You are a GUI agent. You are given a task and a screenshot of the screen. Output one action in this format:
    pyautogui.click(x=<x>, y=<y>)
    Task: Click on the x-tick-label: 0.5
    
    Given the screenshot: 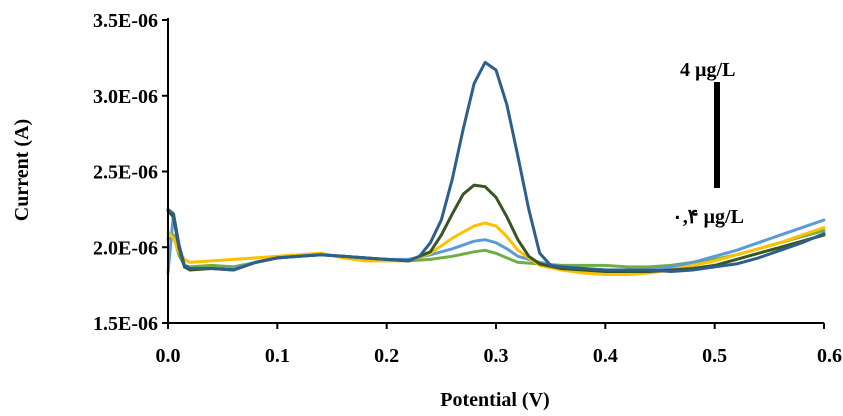 What is the action you would take?
    pyautogui.click(x=714, y=356)
    